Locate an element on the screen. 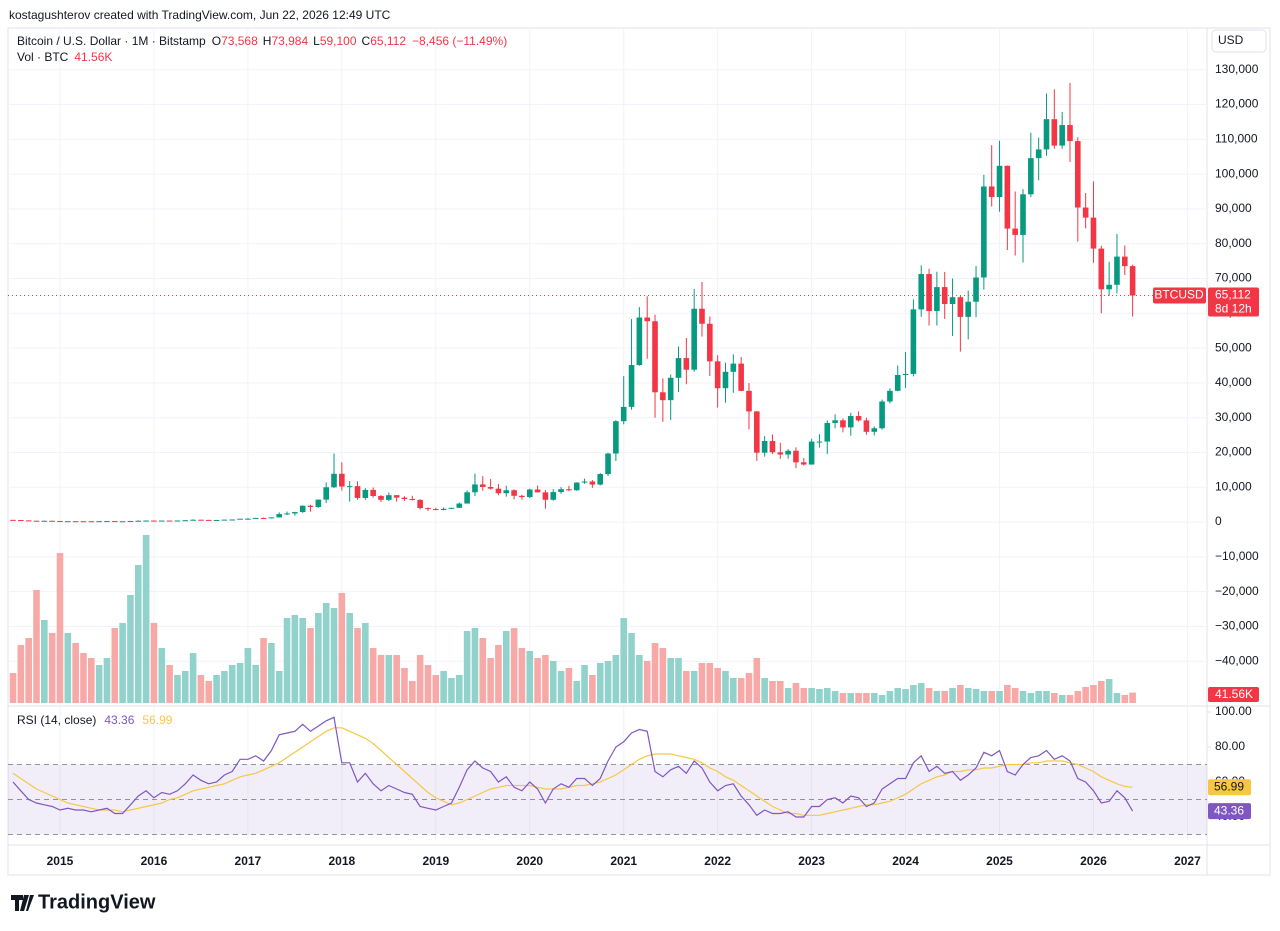 The height and width of the screenshot is (931, 1280). y-tick-label: −40,000 is located at coordinates (1237, 660).